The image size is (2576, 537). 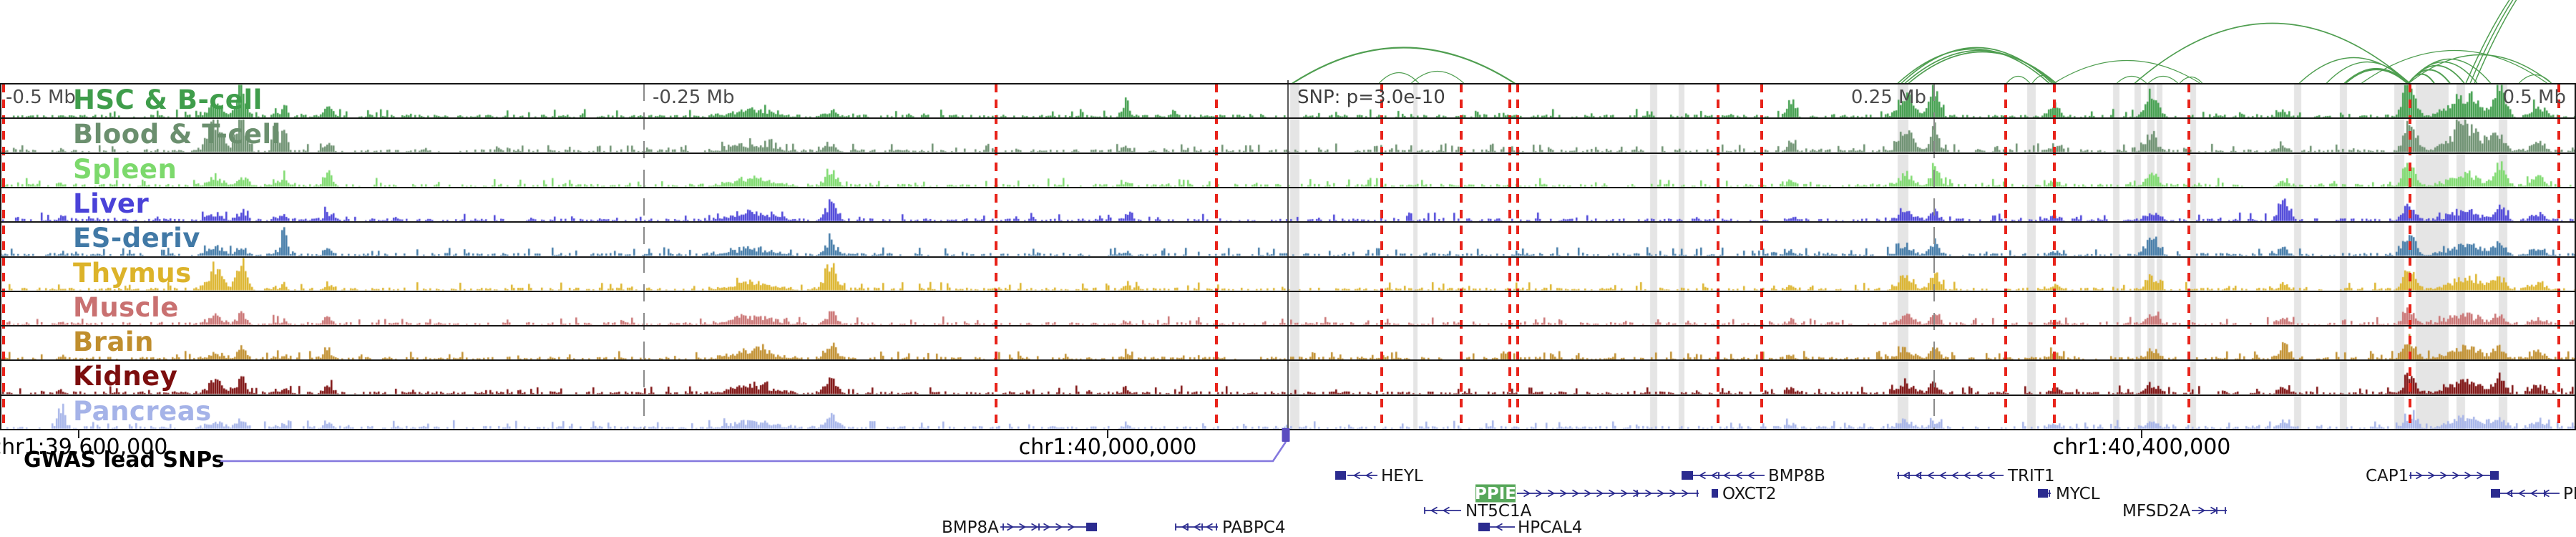 I want to click on gene-MFSD2A: MFSD2A, so click(x=2174, y=511).